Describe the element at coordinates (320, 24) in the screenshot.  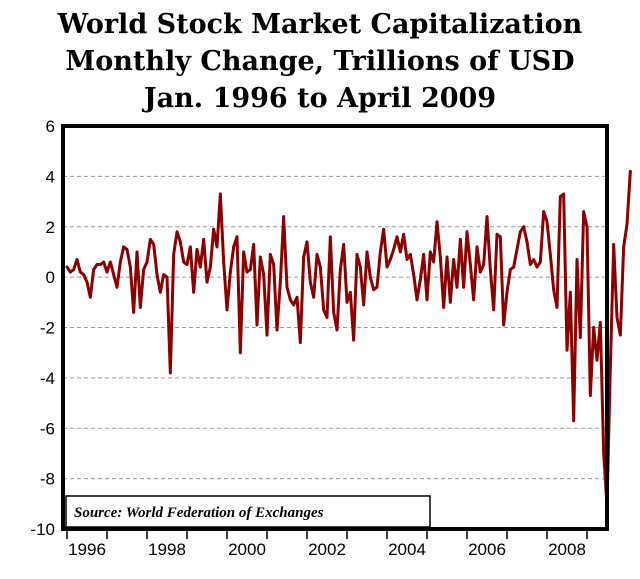
I see `chart-title-line-1: World Stock Market Capitalization` at that location.